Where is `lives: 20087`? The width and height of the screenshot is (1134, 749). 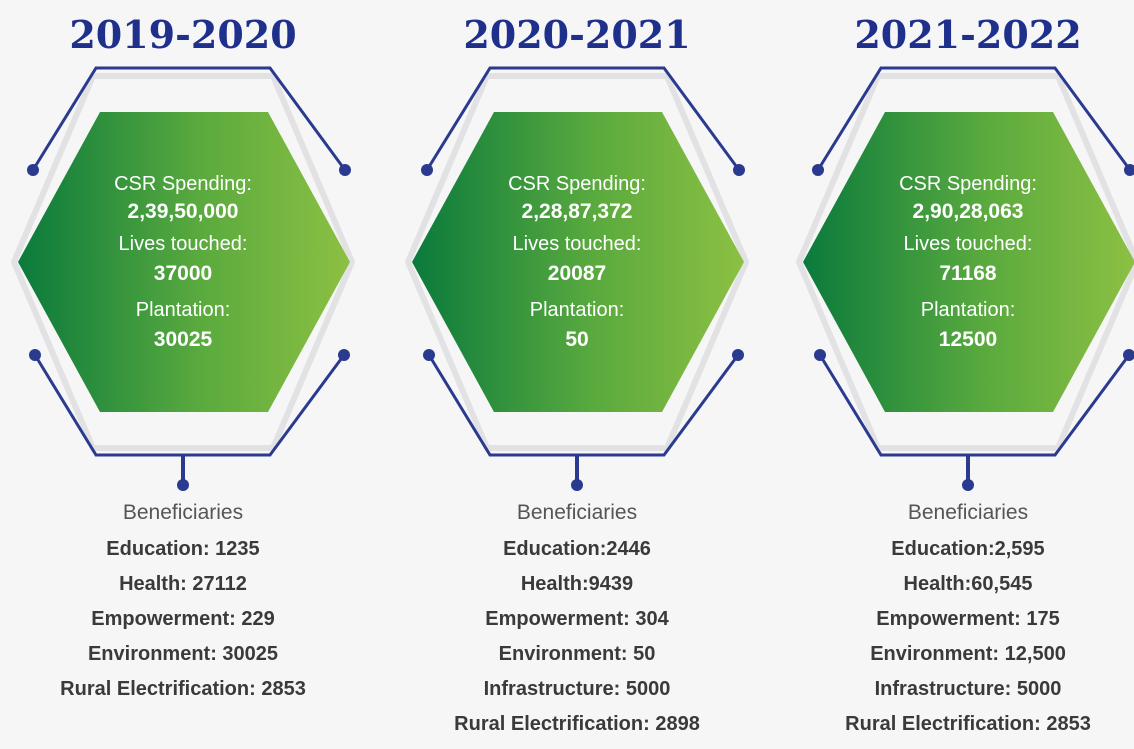 lives: 20087 is located at coordinates (577, 273).